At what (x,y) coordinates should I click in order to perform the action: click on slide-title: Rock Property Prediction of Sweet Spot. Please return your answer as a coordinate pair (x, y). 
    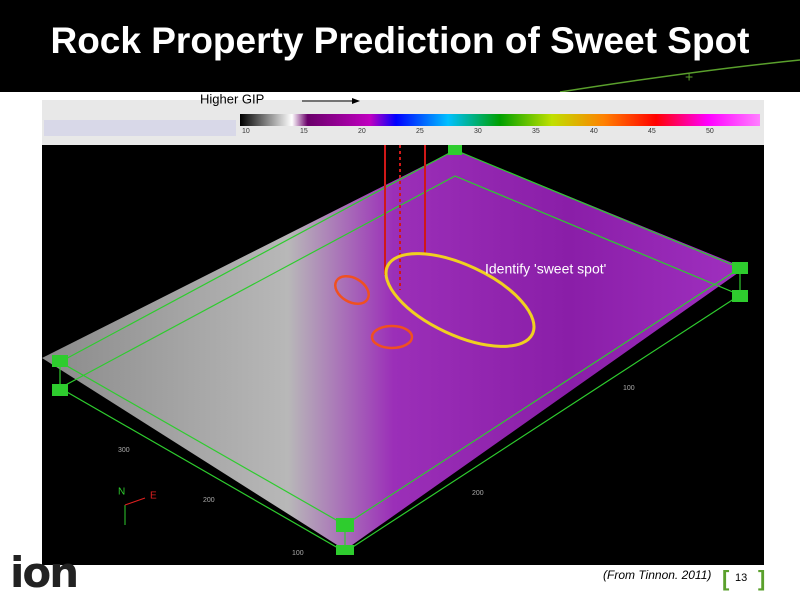
    Looking at the image, I should click on (400, 40).